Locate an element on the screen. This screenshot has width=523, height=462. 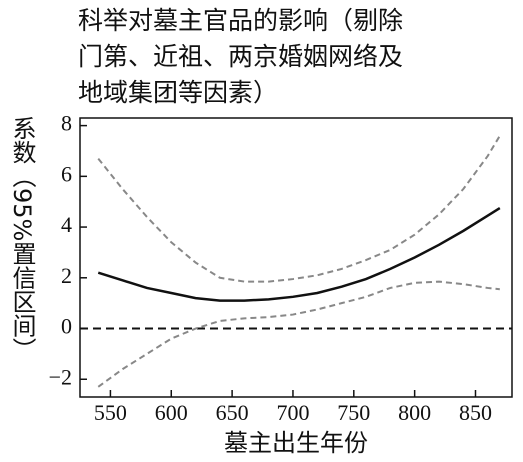
chart-title: 门第、近祖、两京婚姻网络及 is located at coordinates (240, 56).